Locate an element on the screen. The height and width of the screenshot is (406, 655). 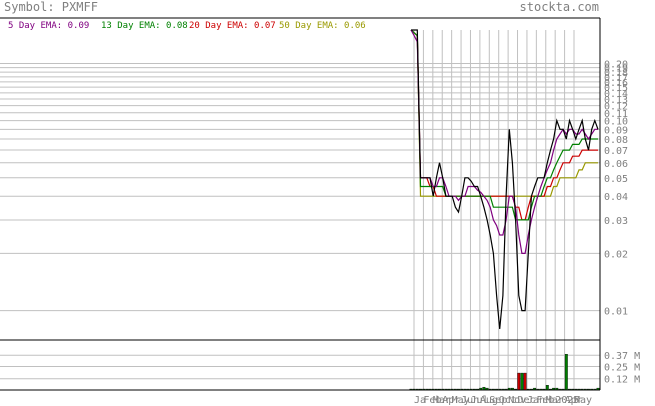
volume-y-tick-label: 0.37 M is located at coordinates (622, 356).